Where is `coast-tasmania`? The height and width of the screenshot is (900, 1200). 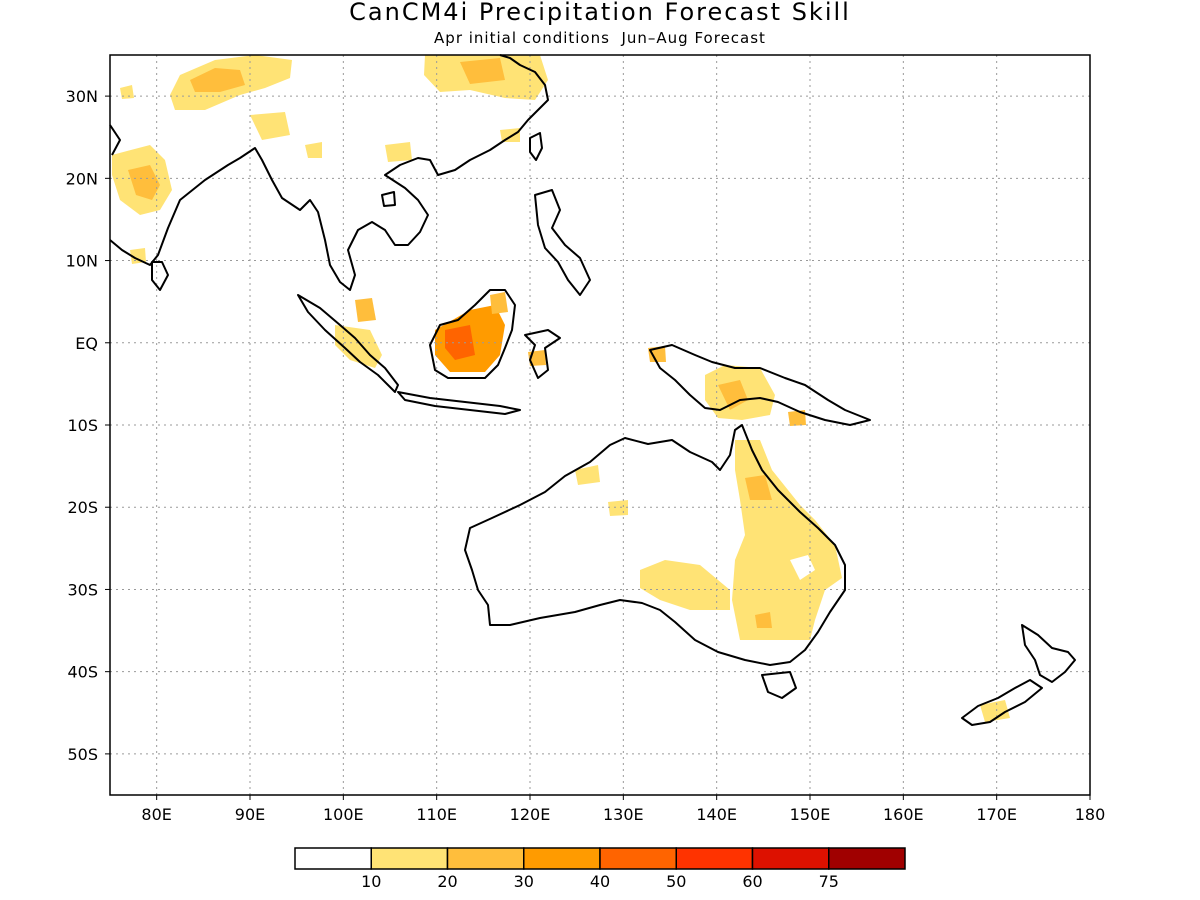 coast-tasmania is located at coordinates (779, 685).